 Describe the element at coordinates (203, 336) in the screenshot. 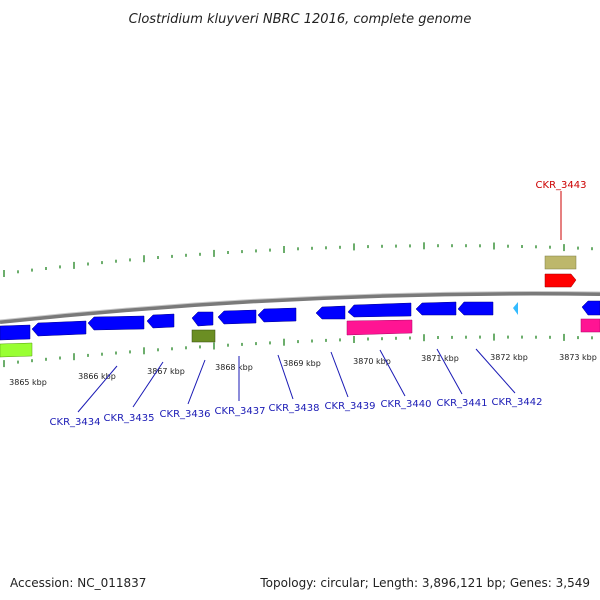

I see `feature-olive` at that location.